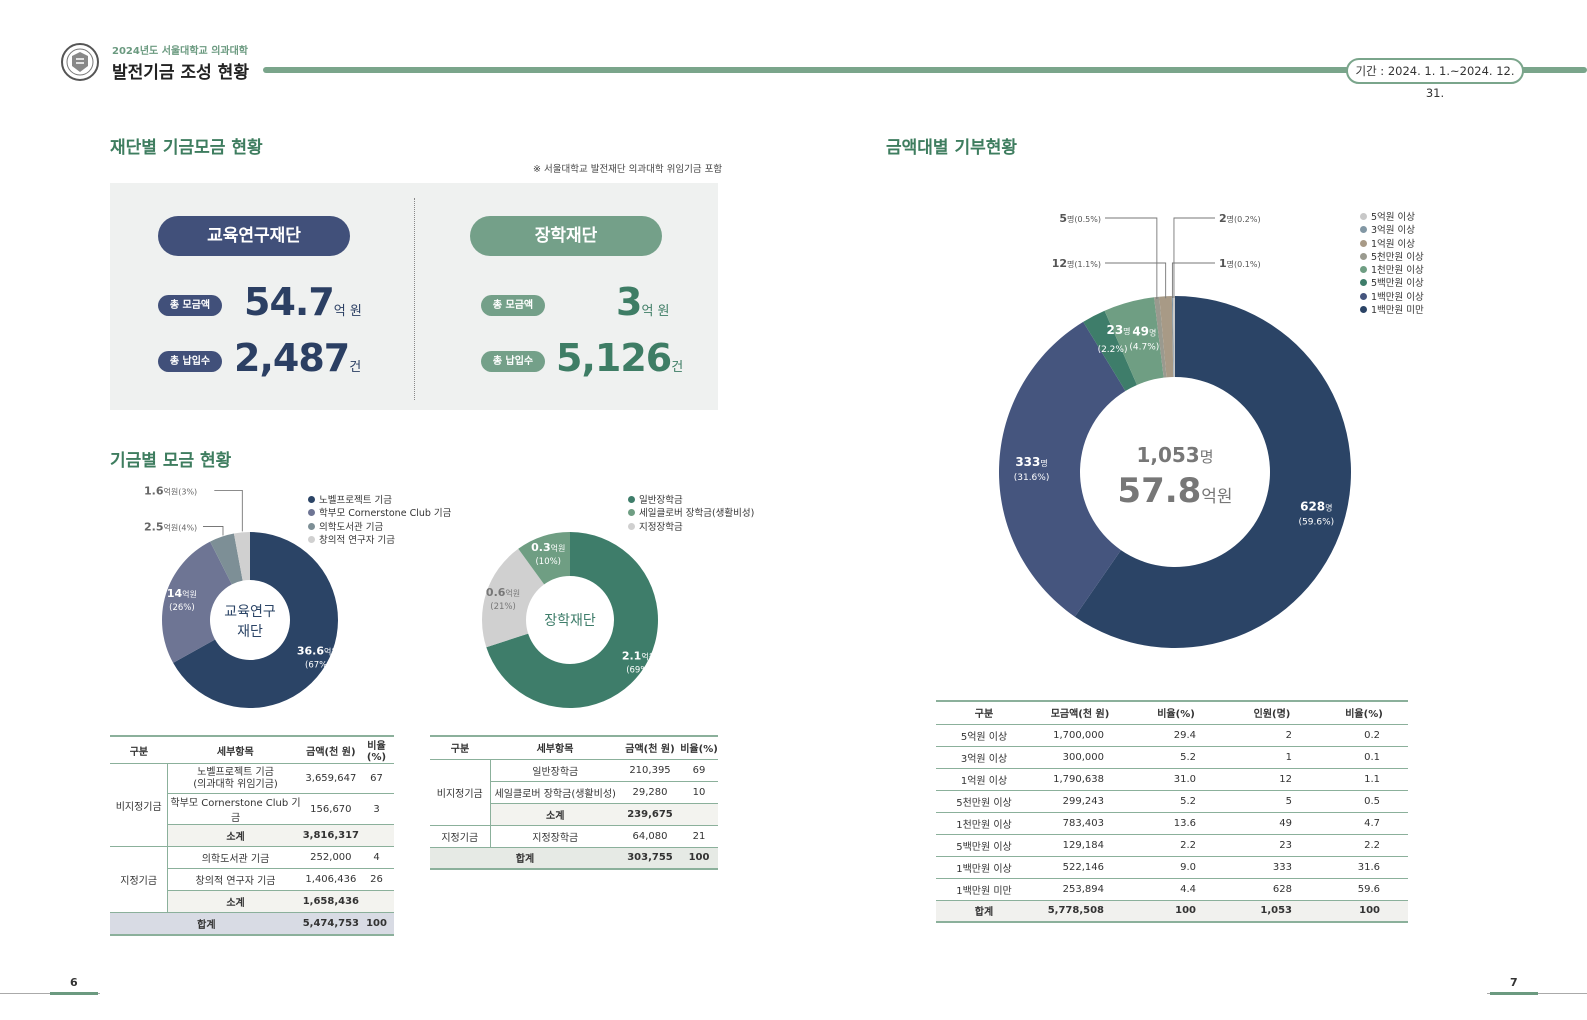 This screenshot has height=1020, width=1587. Describe the element at coordinates (170, 490) in the screenshot. I see `slice-label: 1.6억원(3%)` at that location.